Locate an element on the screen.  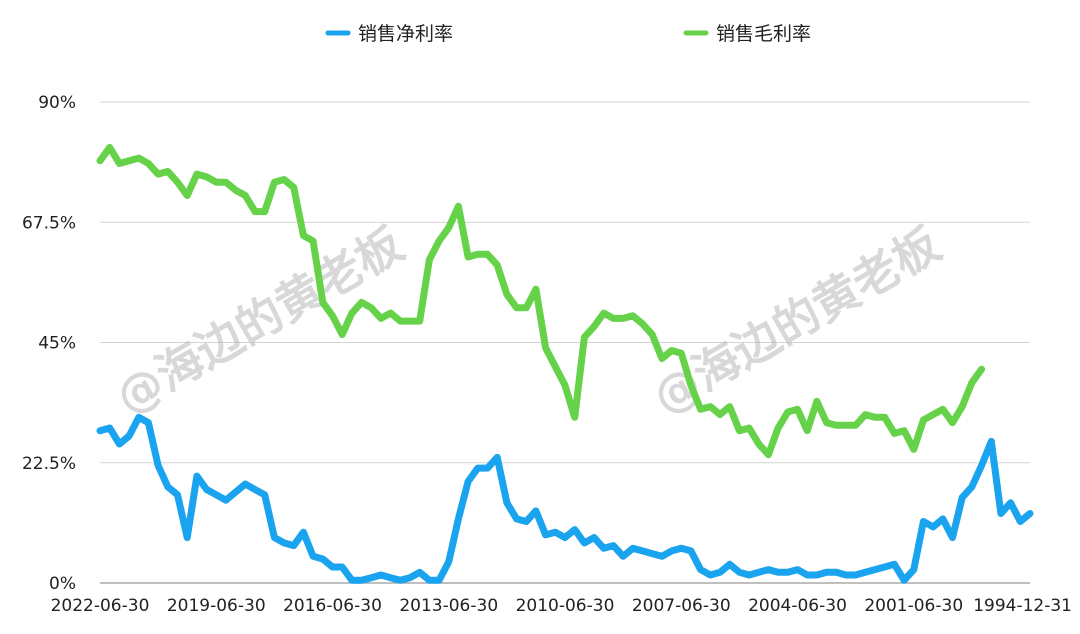
watermark-right: @海边的黄老板 is located at coordinates (797, 321).